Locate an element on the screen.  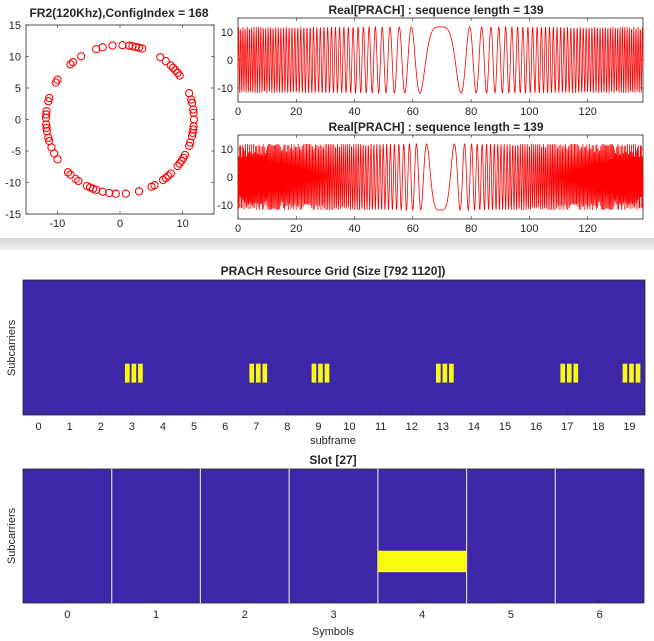
x-tick-label: -10 is located at coordinates (57, 224).